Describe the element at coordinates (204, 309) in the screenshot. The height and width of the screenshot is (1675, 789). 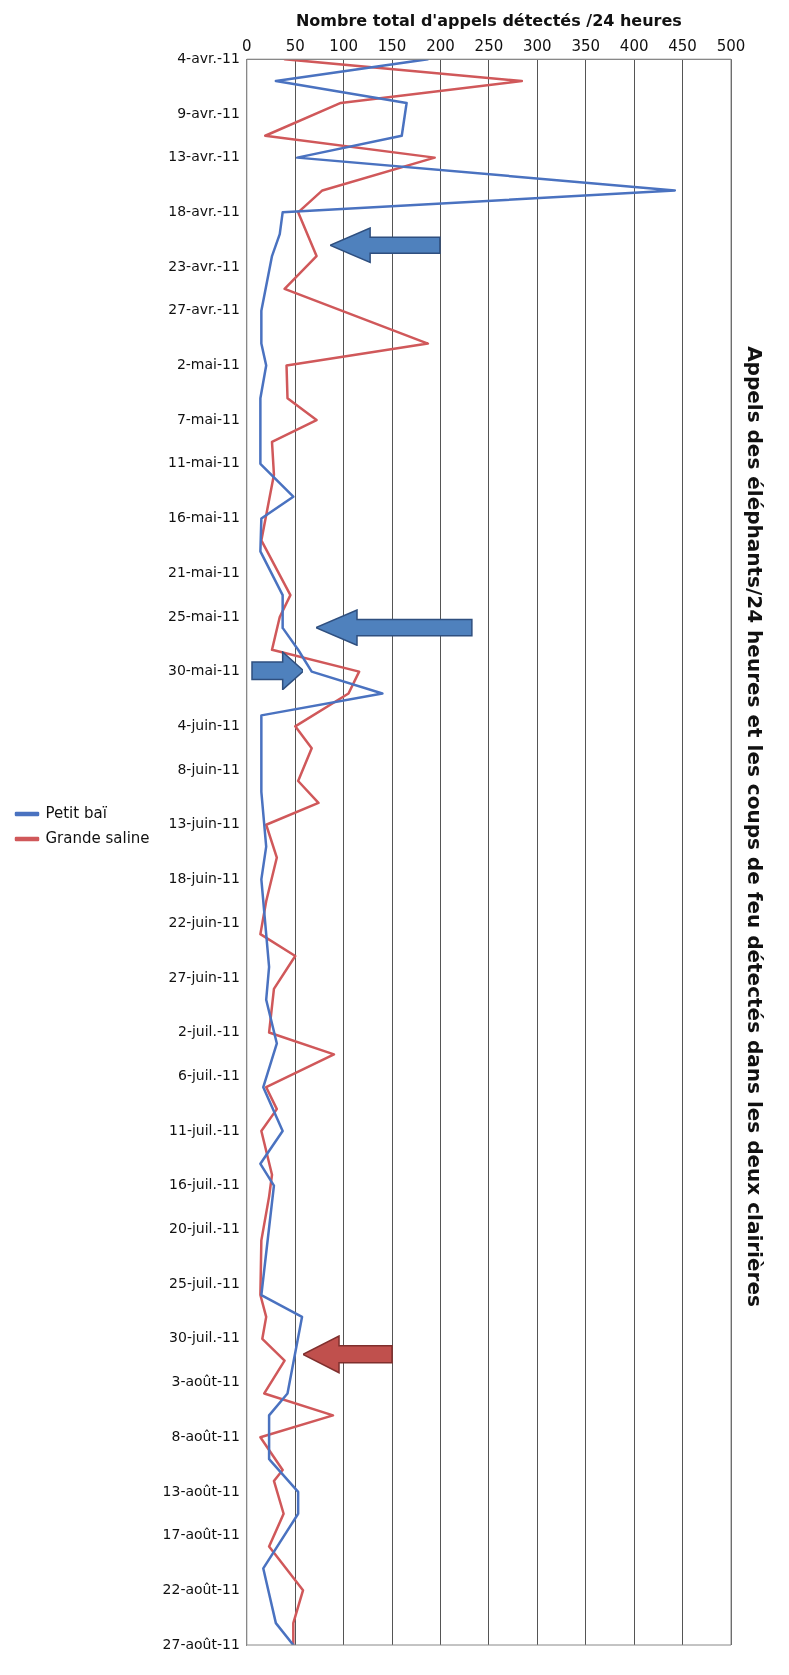
I see `y-tick-label: 27-avr.-11` at that location.